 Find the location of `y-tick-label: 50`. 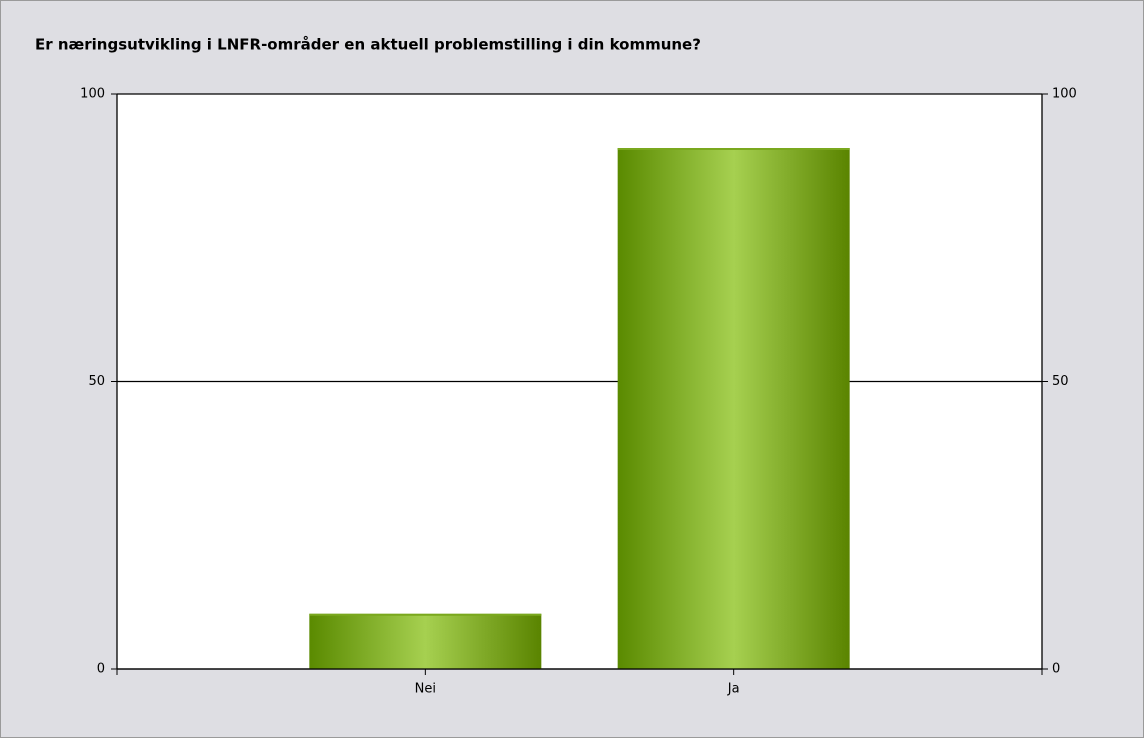

y-tick-label: 50 is located at coordinates (96, 381).